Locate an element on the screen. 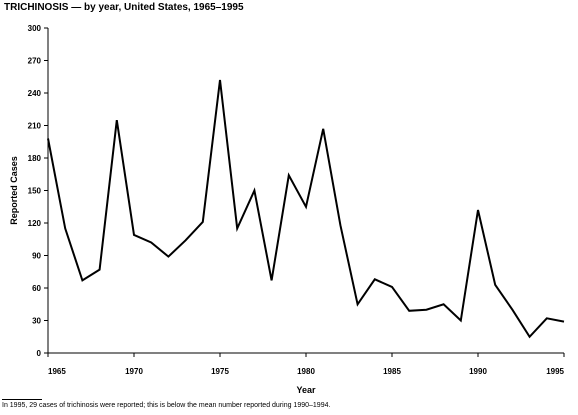 Image resolution: width=578 pixels, height=415 pixels. x-tick-label: 1970 is located at coordinates (134, 371).